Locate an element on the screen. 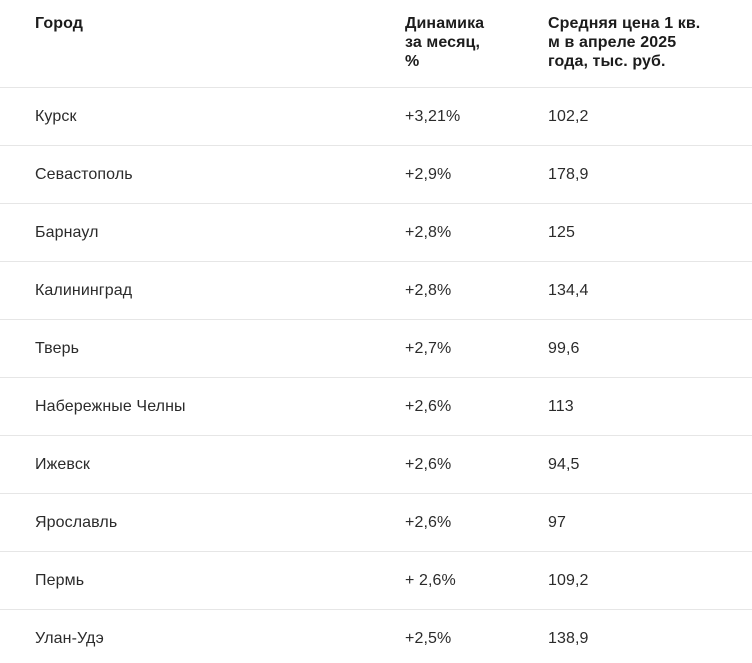 Image resolution: width=752 pixels, height=663 pixels. city-cell: Тверь is located at coordinates (57, 348).